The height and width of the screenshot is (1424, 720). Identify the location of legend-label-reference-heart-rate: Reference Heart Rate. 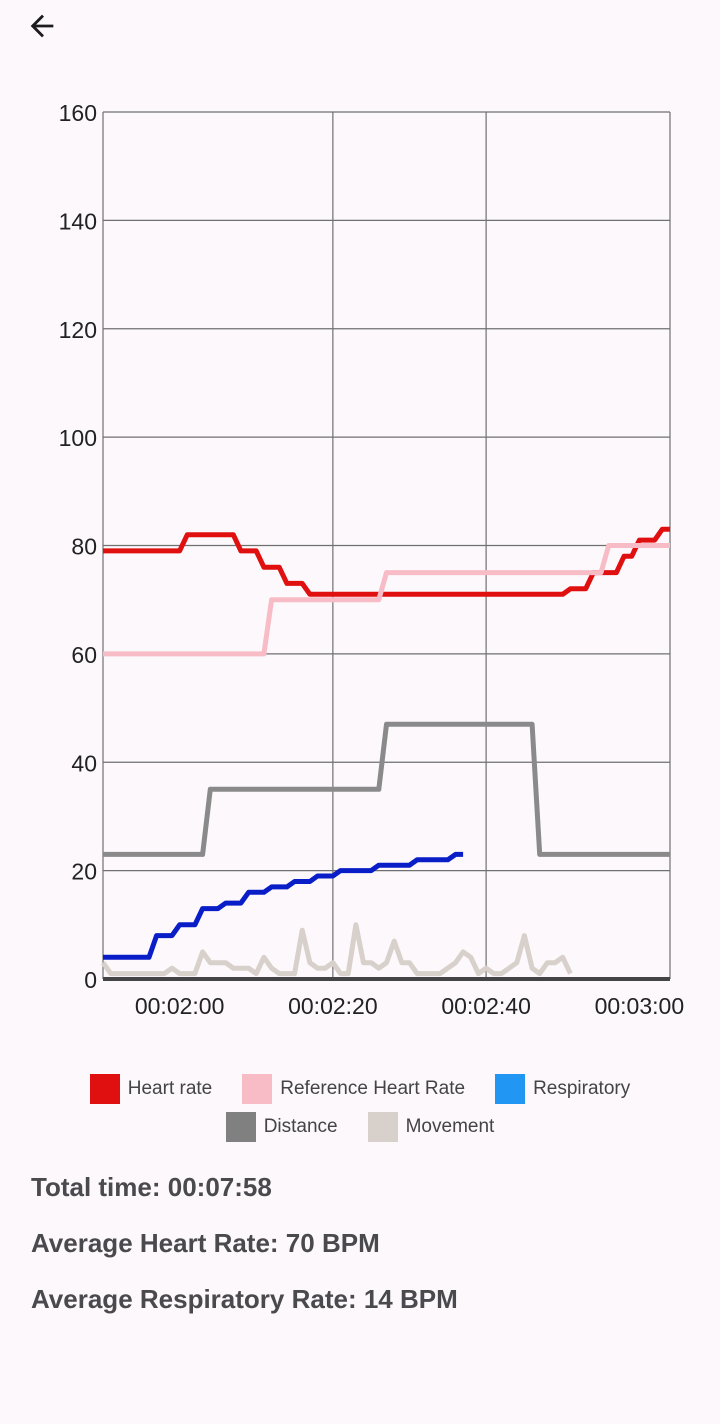
(373, 1088).